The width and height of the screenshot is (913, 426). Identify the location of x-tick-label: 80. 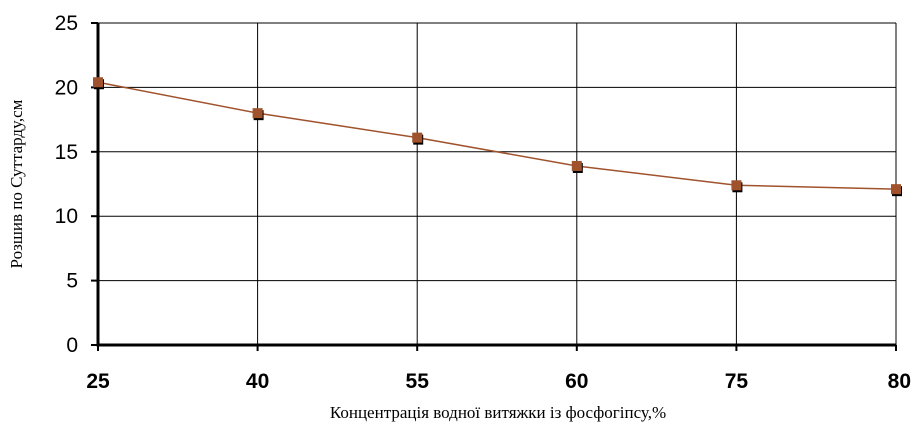
(899, 381).